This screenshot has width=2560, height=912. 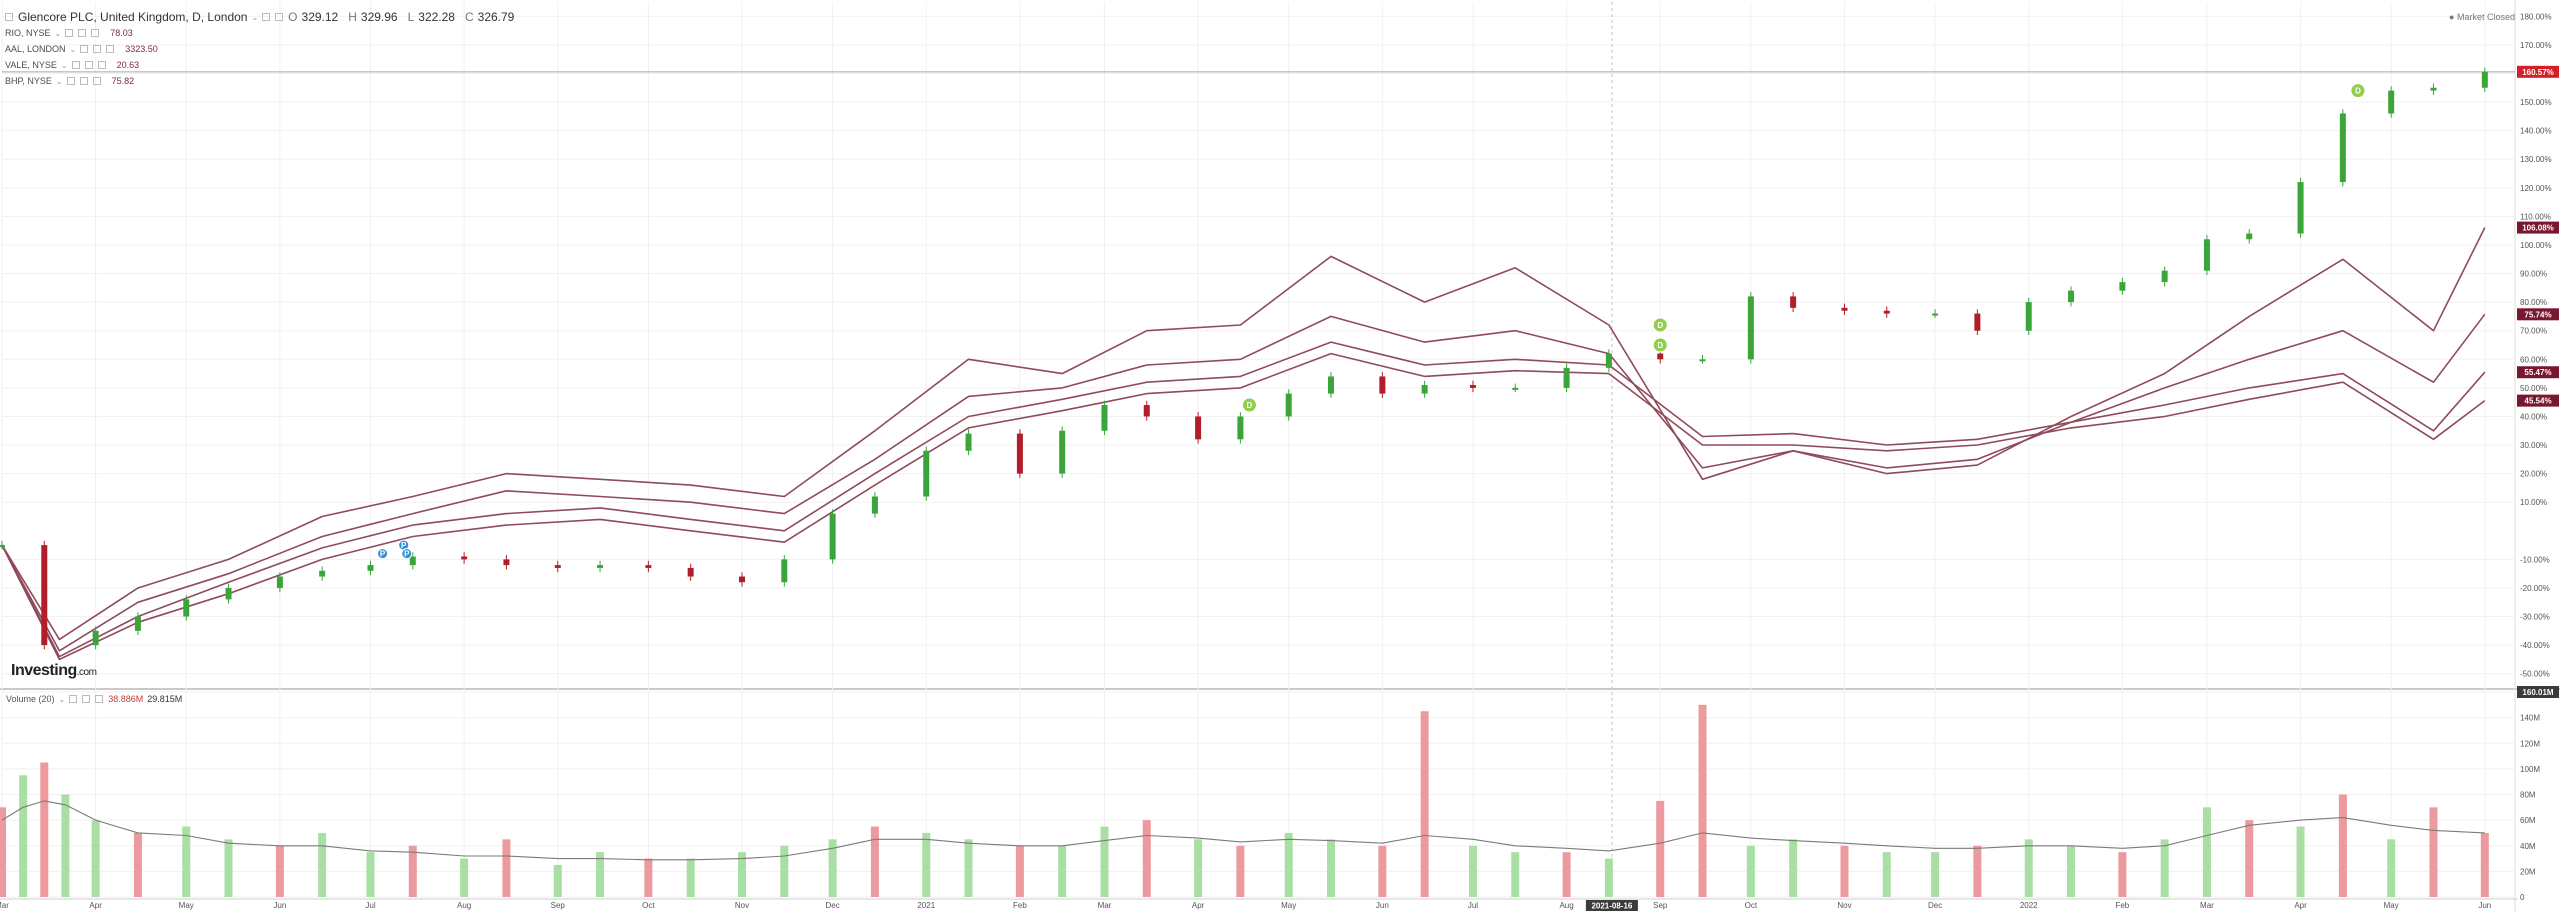 What do you see at coordinates (72, 65) in the screenshot?
I see `comparison-legend-vale: VALE, NYSE ⌄ 20.63` at bounding box center [72, 65].